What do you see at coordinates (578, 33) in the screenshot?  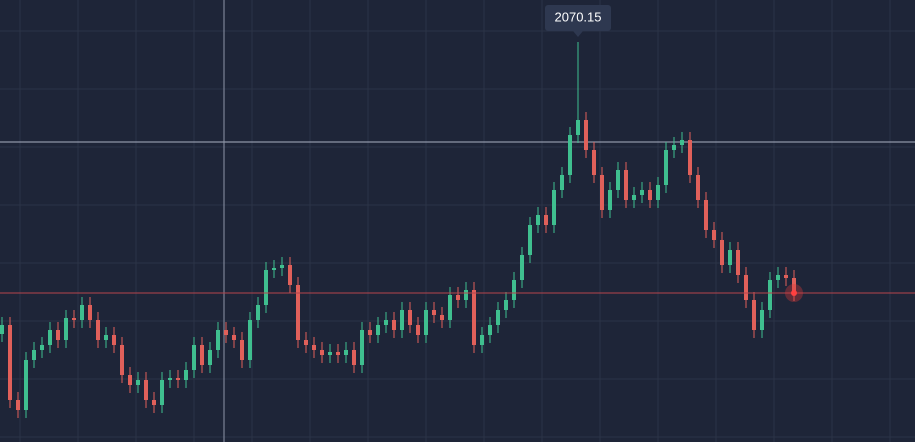 I see `peak-tooltip-arrow` at bounding box center [578, 33].